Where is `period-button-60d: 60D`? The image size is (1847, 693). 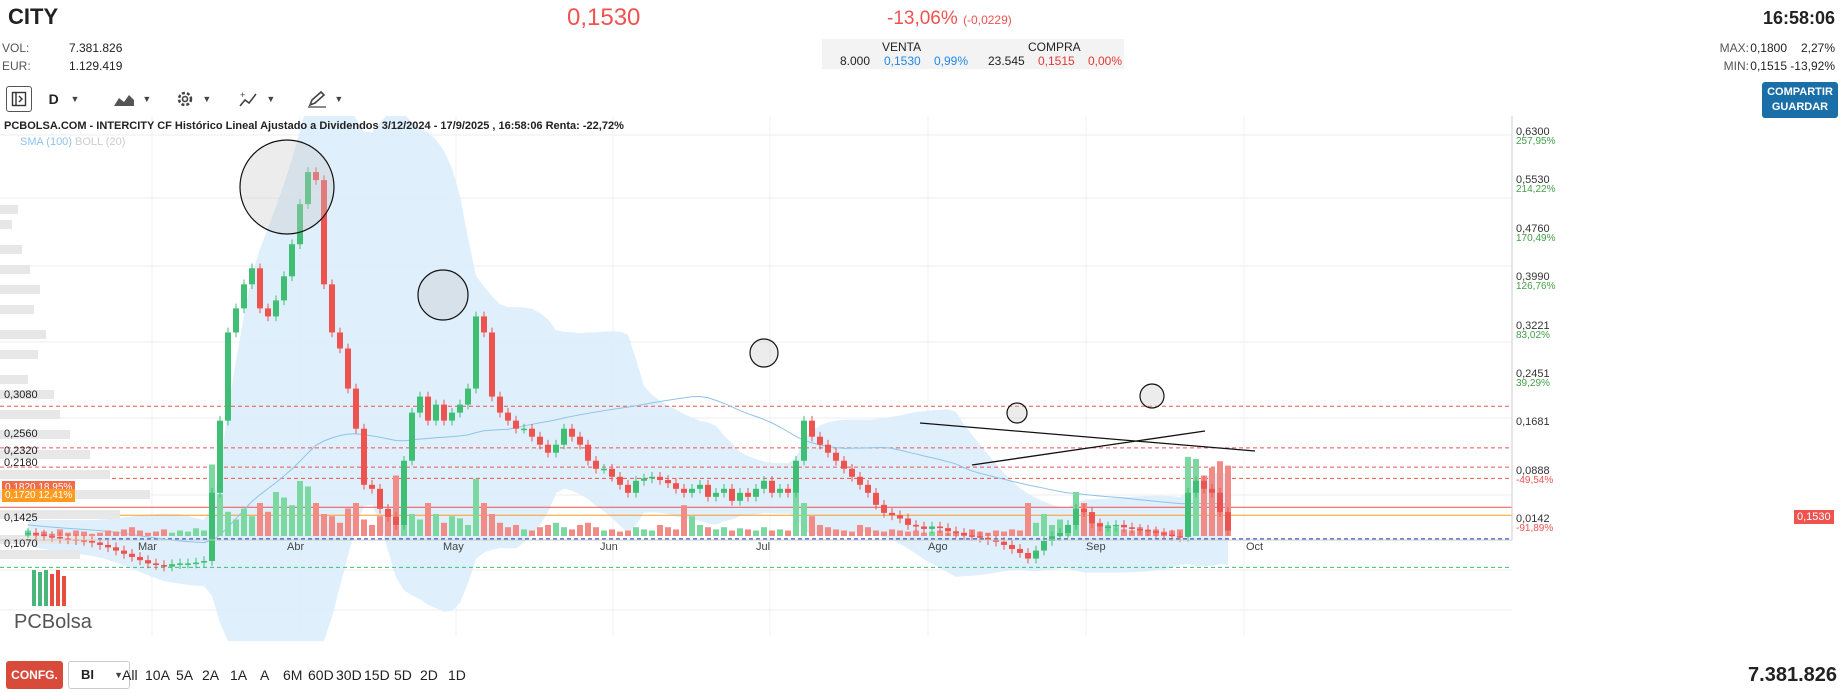
period-button-60d: 60D is located at coordinates (321, 675).